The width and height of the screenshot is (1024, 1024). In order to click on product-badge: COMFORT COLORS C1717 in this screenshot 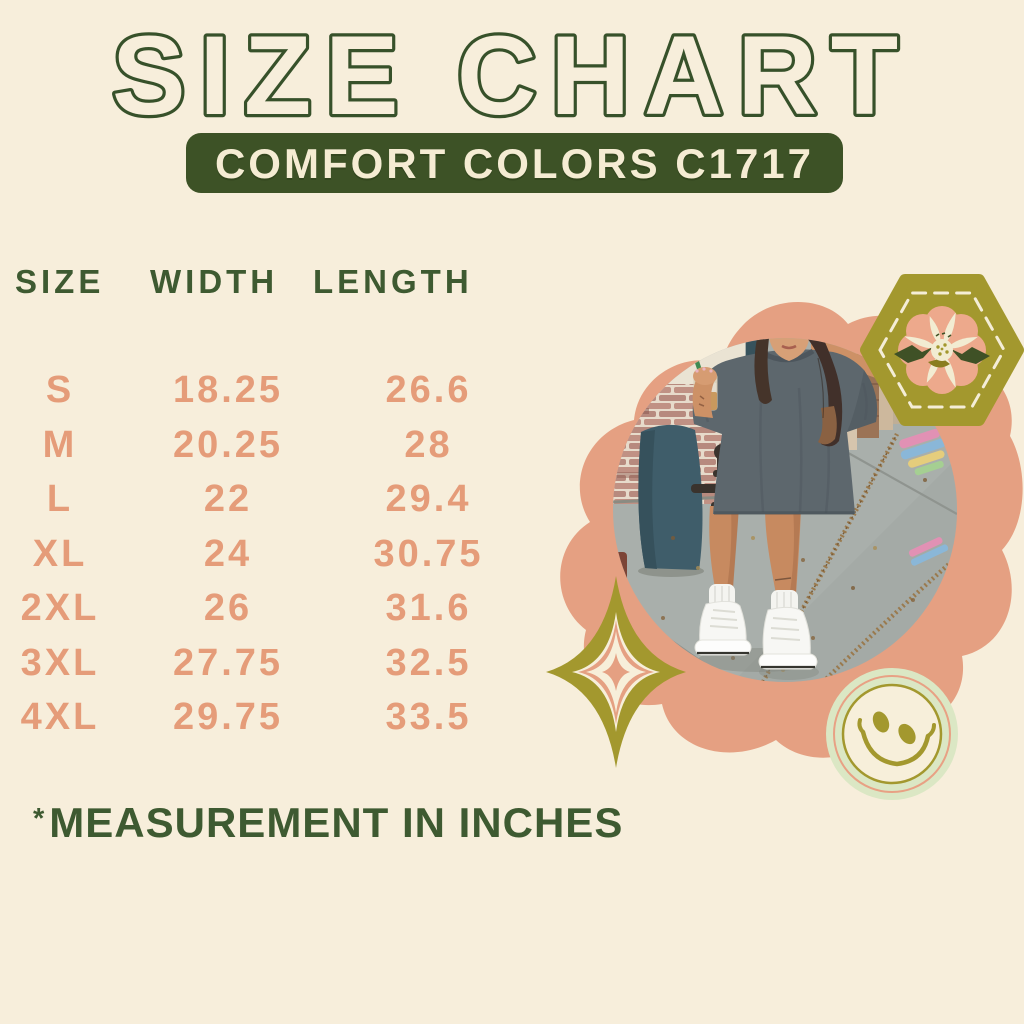, I will do `click(514, 163)`.